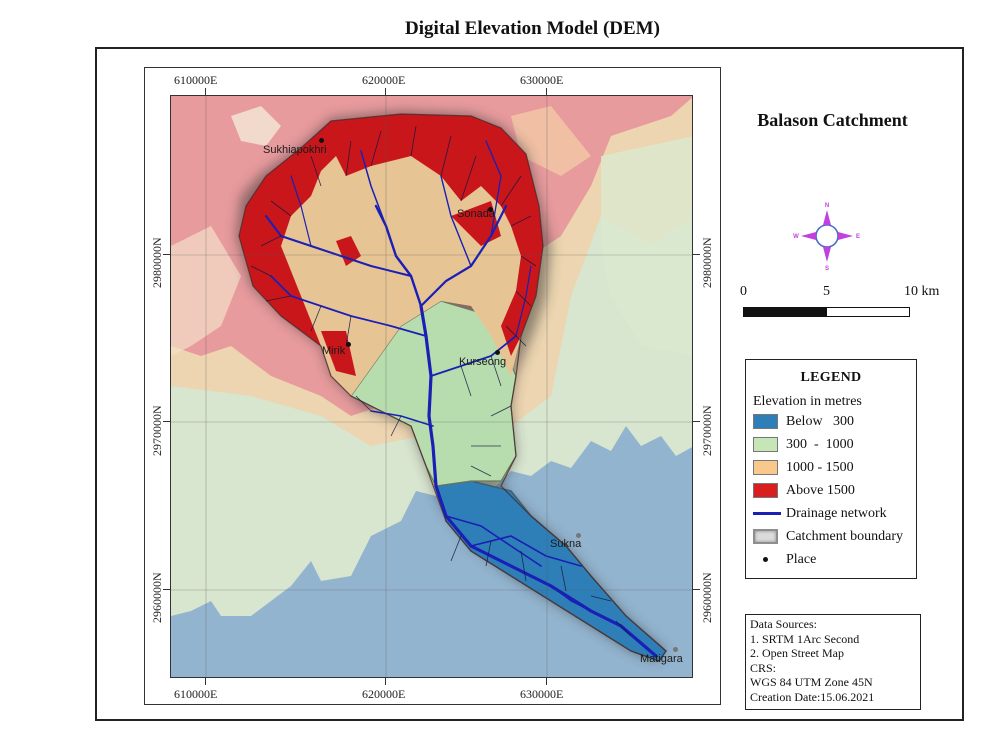 This screenshot has height=750, width=1000. What do you see at coordinates (384, 80) in the screenshot?
I see `easting-label-top-620000: 620000E` at bounding box center [384, 80].